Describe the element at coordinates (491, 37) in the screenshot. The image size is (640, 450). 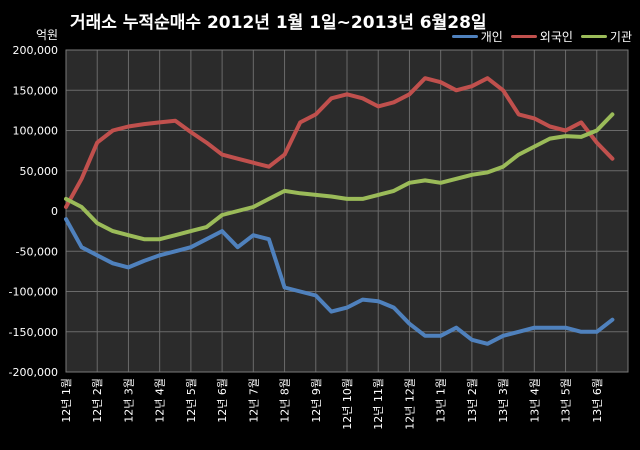
I see `legend-label: 개인` at that location.